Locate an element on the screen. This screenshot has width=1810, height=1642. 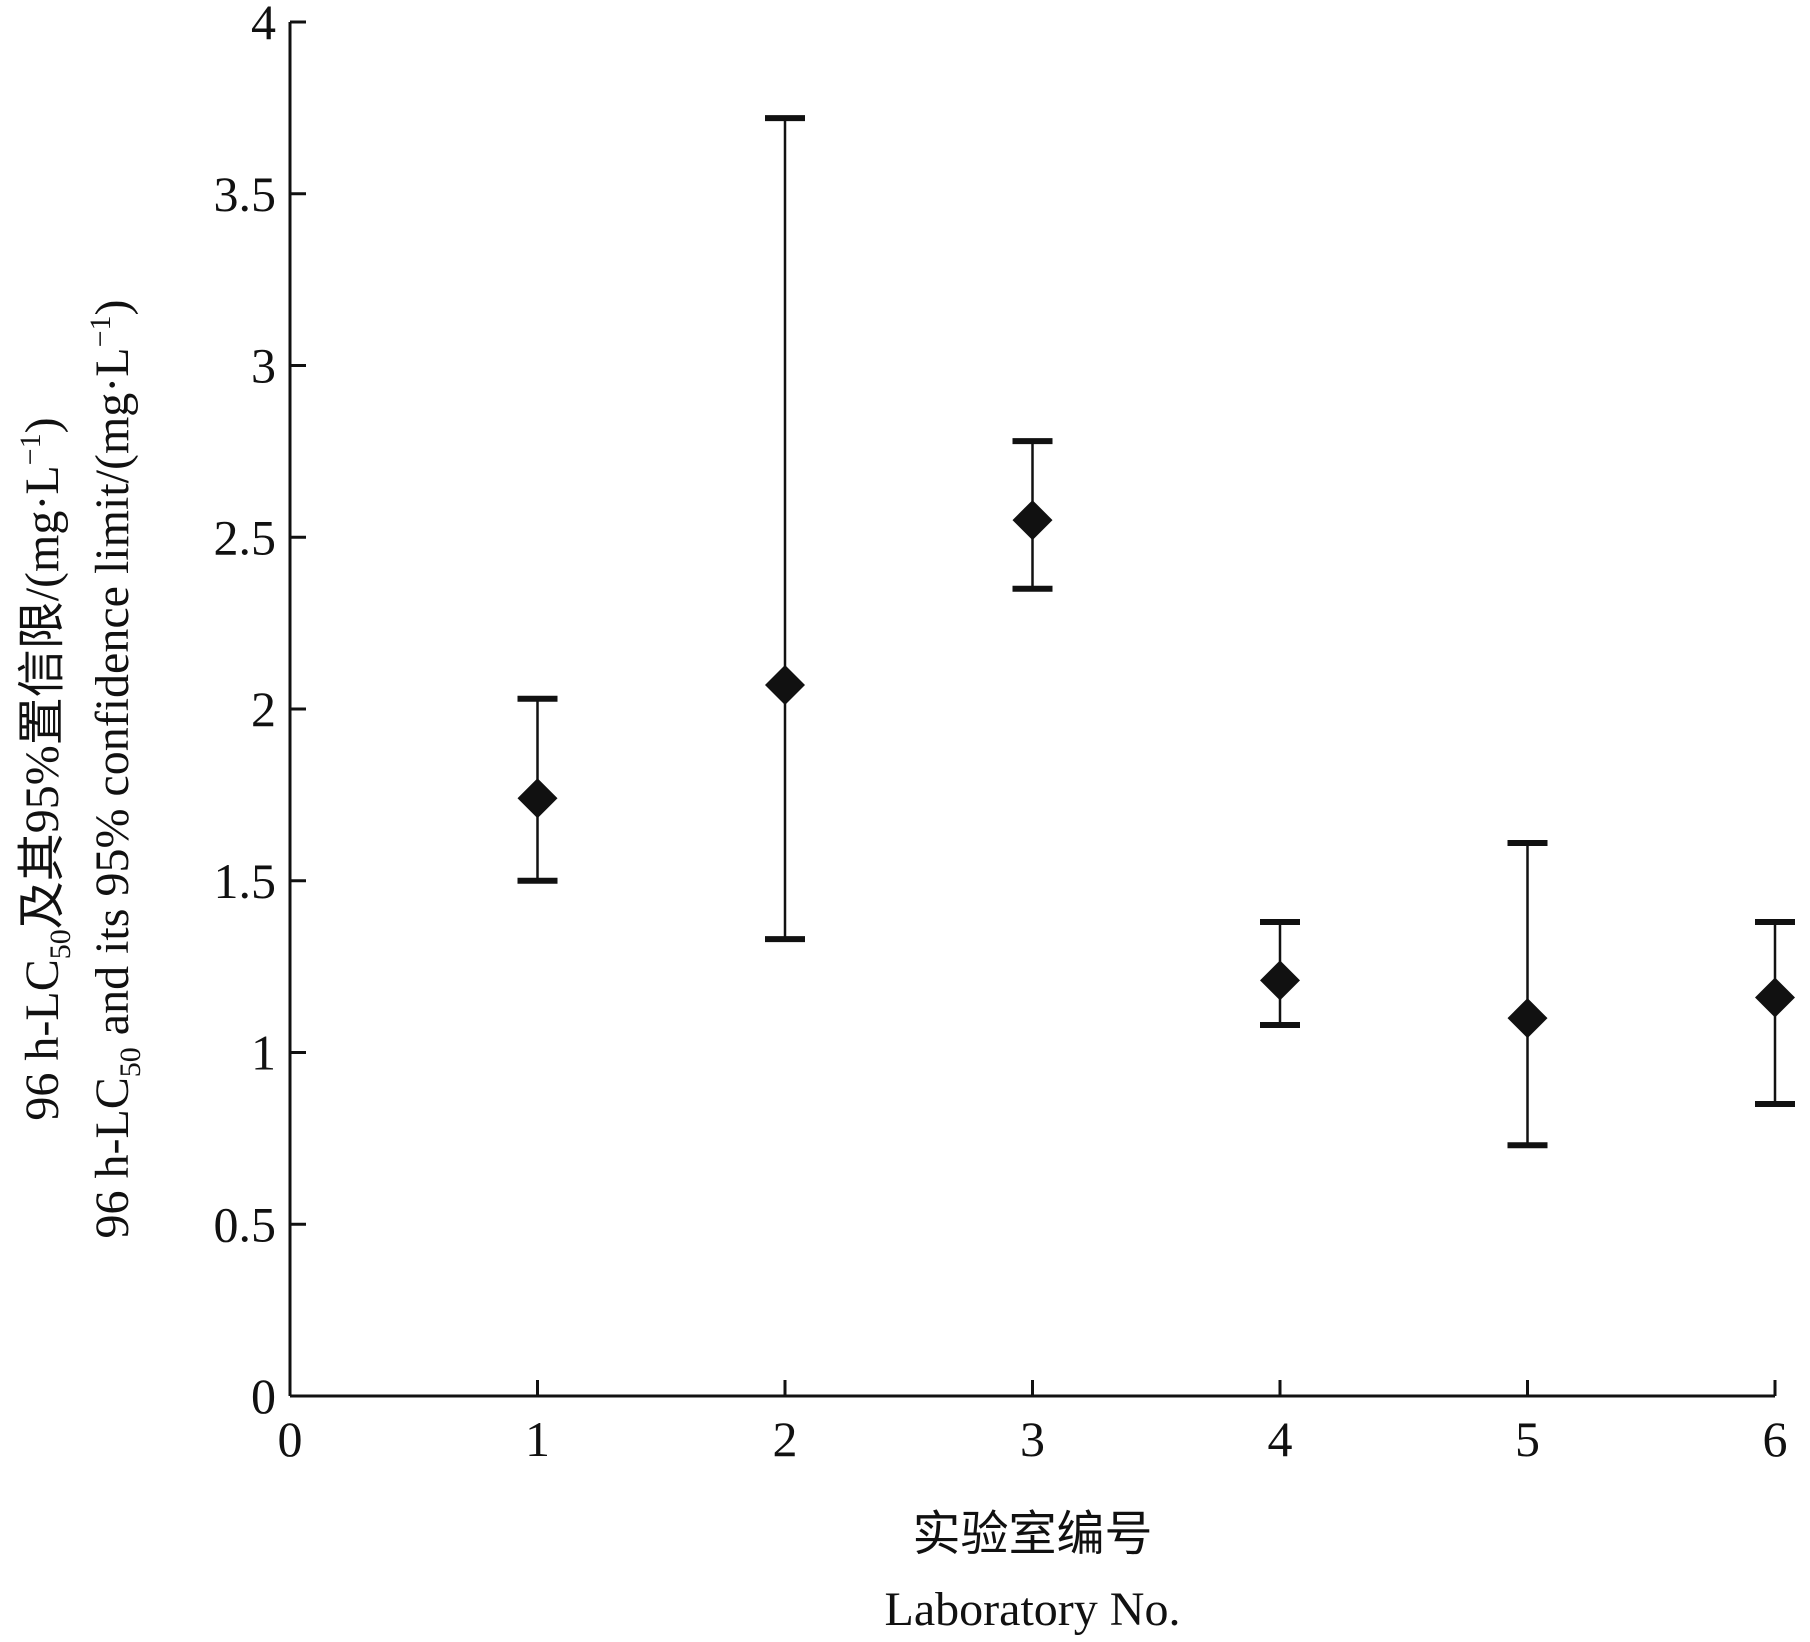
y-ticks: 0 0.5 1 1.5 2 2.5 3 3.5 4 is located at coordinates (260, 712).